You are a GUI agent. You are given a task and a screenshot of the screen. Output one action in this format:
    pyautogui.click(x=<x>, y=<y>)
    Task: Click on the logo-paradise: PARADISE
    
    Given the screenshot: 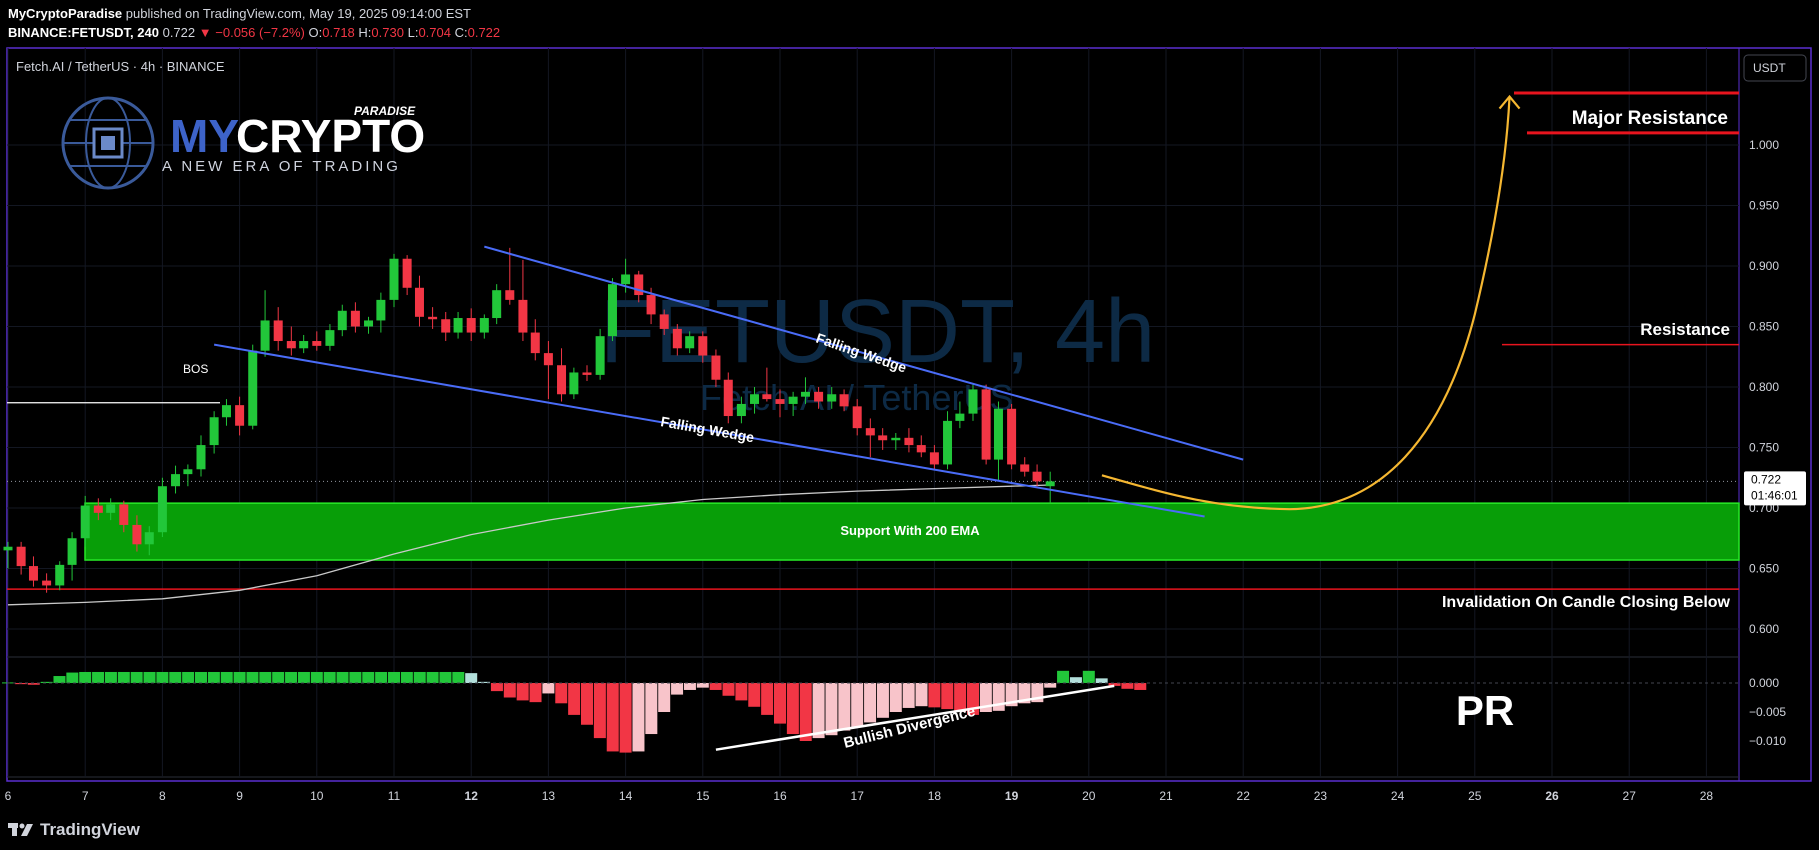 What is the action you would take?
    pyautogui.click(x=385, y=111)
    